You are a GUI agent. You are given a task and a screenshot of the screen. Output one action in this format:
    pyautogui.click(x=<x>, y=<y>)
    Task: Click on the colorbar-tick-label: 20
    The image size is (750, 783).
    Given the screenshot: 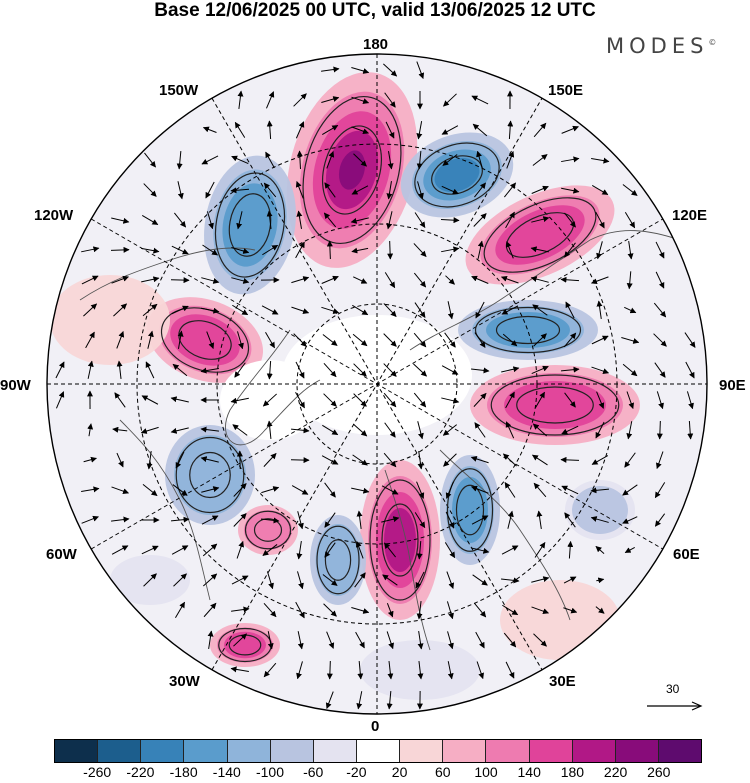 What is the action you would take?
    pyautogui.click(x=399, y=772)
    